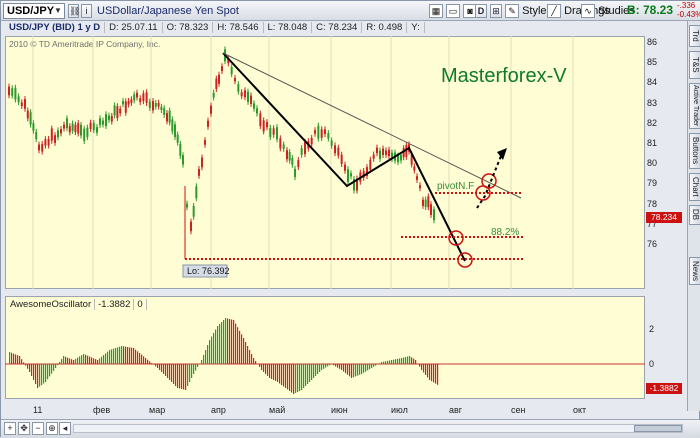 The width and height of the screenshot is (700, 438). I want to click on zoom-out-icon: −, so click(38, 428).